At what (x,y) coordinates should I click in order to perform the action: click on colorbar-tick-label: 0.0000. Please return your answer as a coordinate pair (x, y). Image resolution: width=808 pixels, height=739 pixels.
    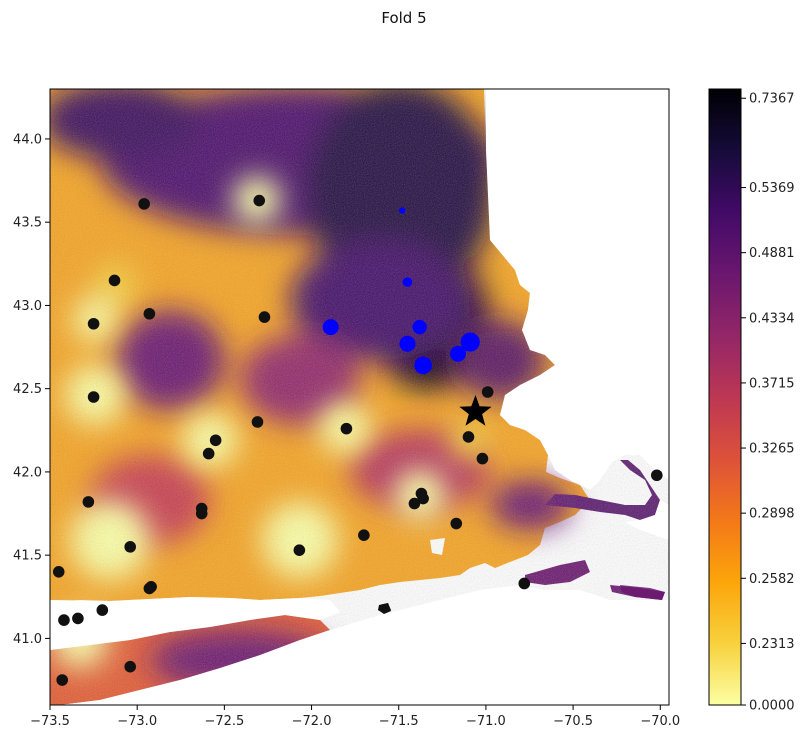
    Looking at the image, I should click on (772, 706).